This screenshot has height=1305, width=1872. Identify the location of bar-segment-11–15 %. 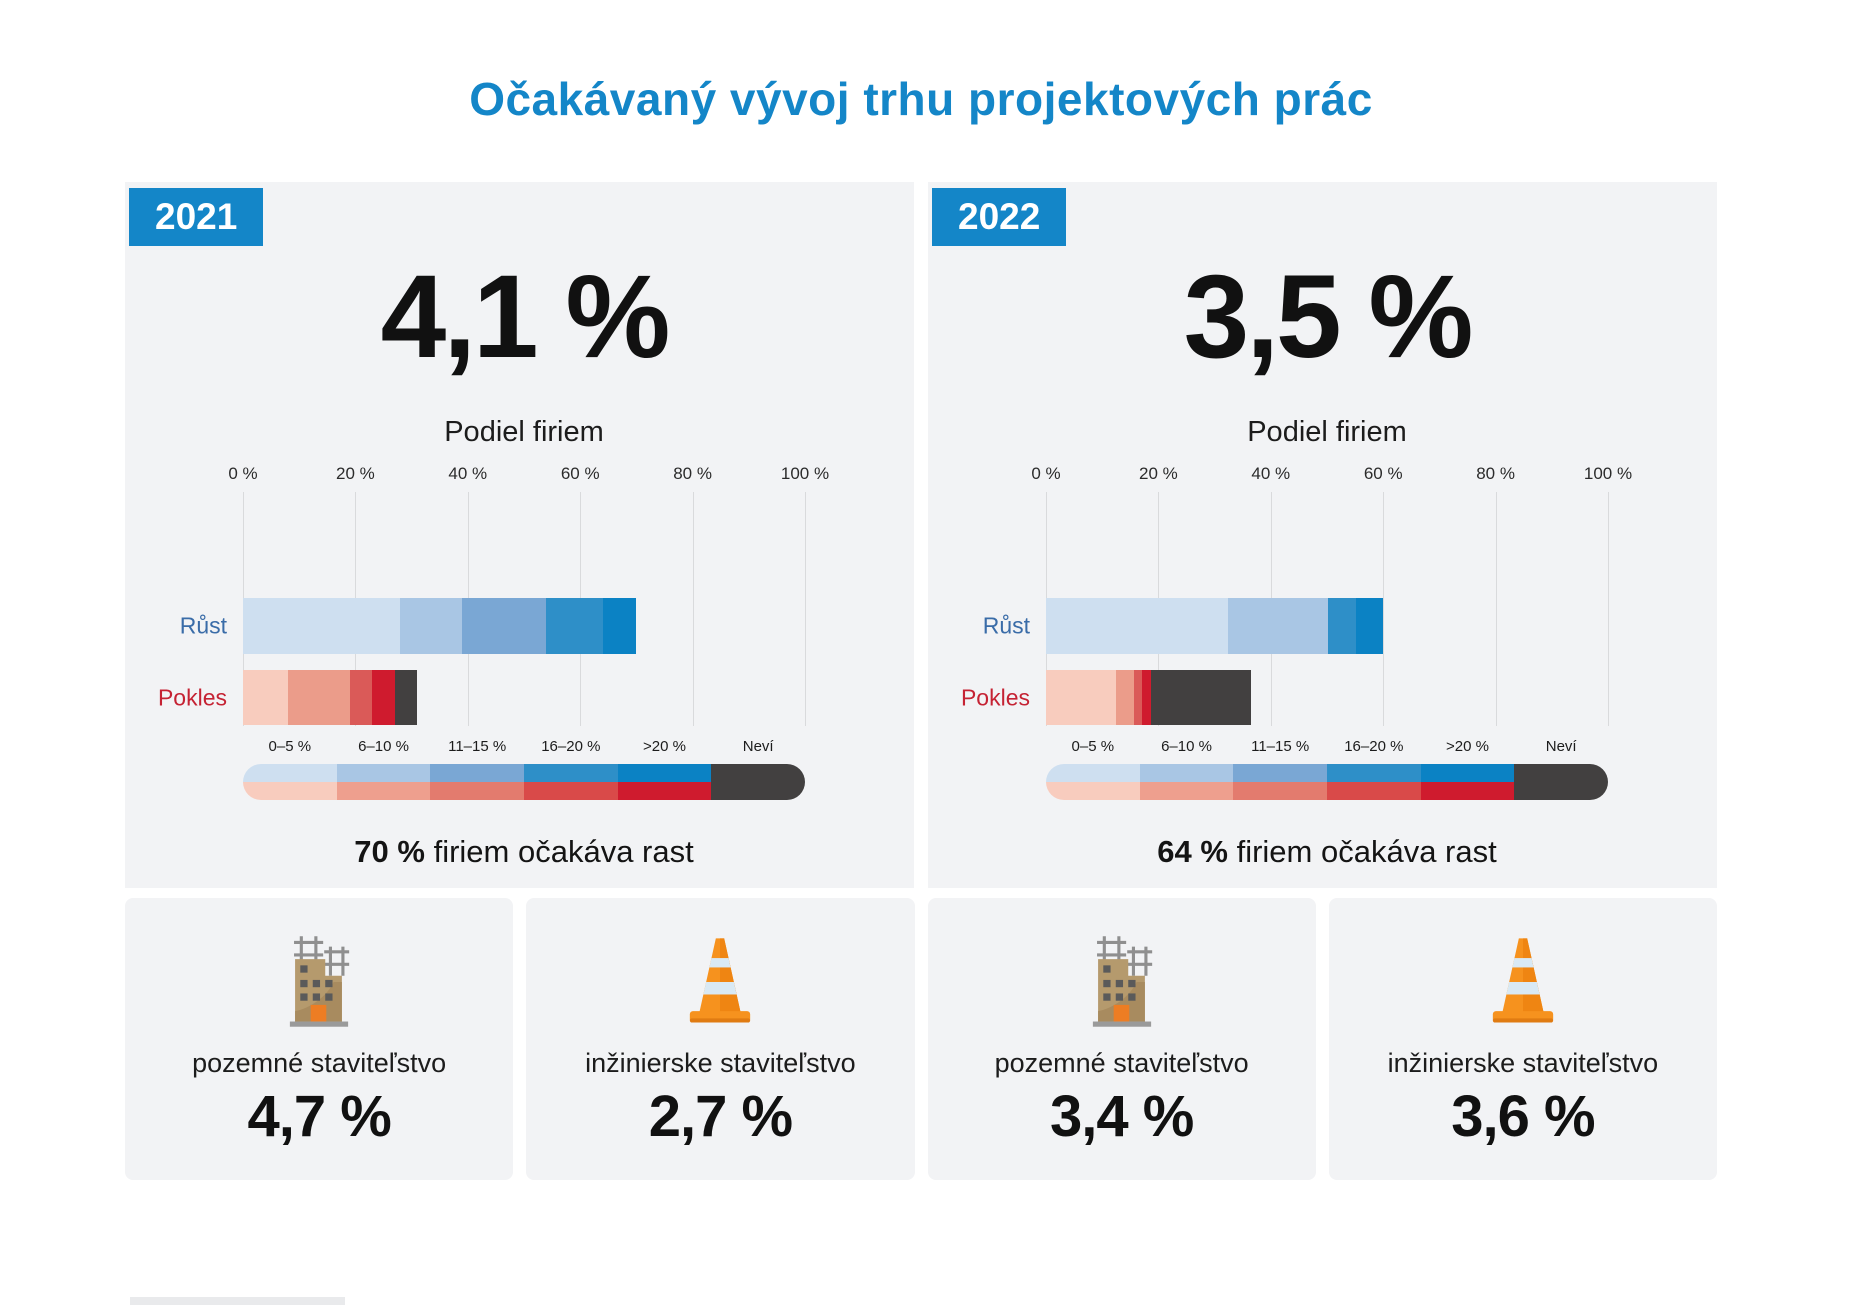
(504, 626).